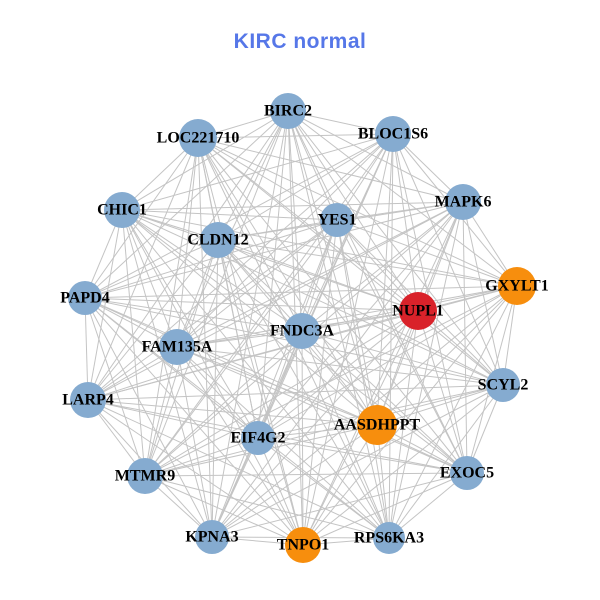 The height and width of the screenshot is (600, 600). I want to click on graph-node-mapk6, so click(463, 202).